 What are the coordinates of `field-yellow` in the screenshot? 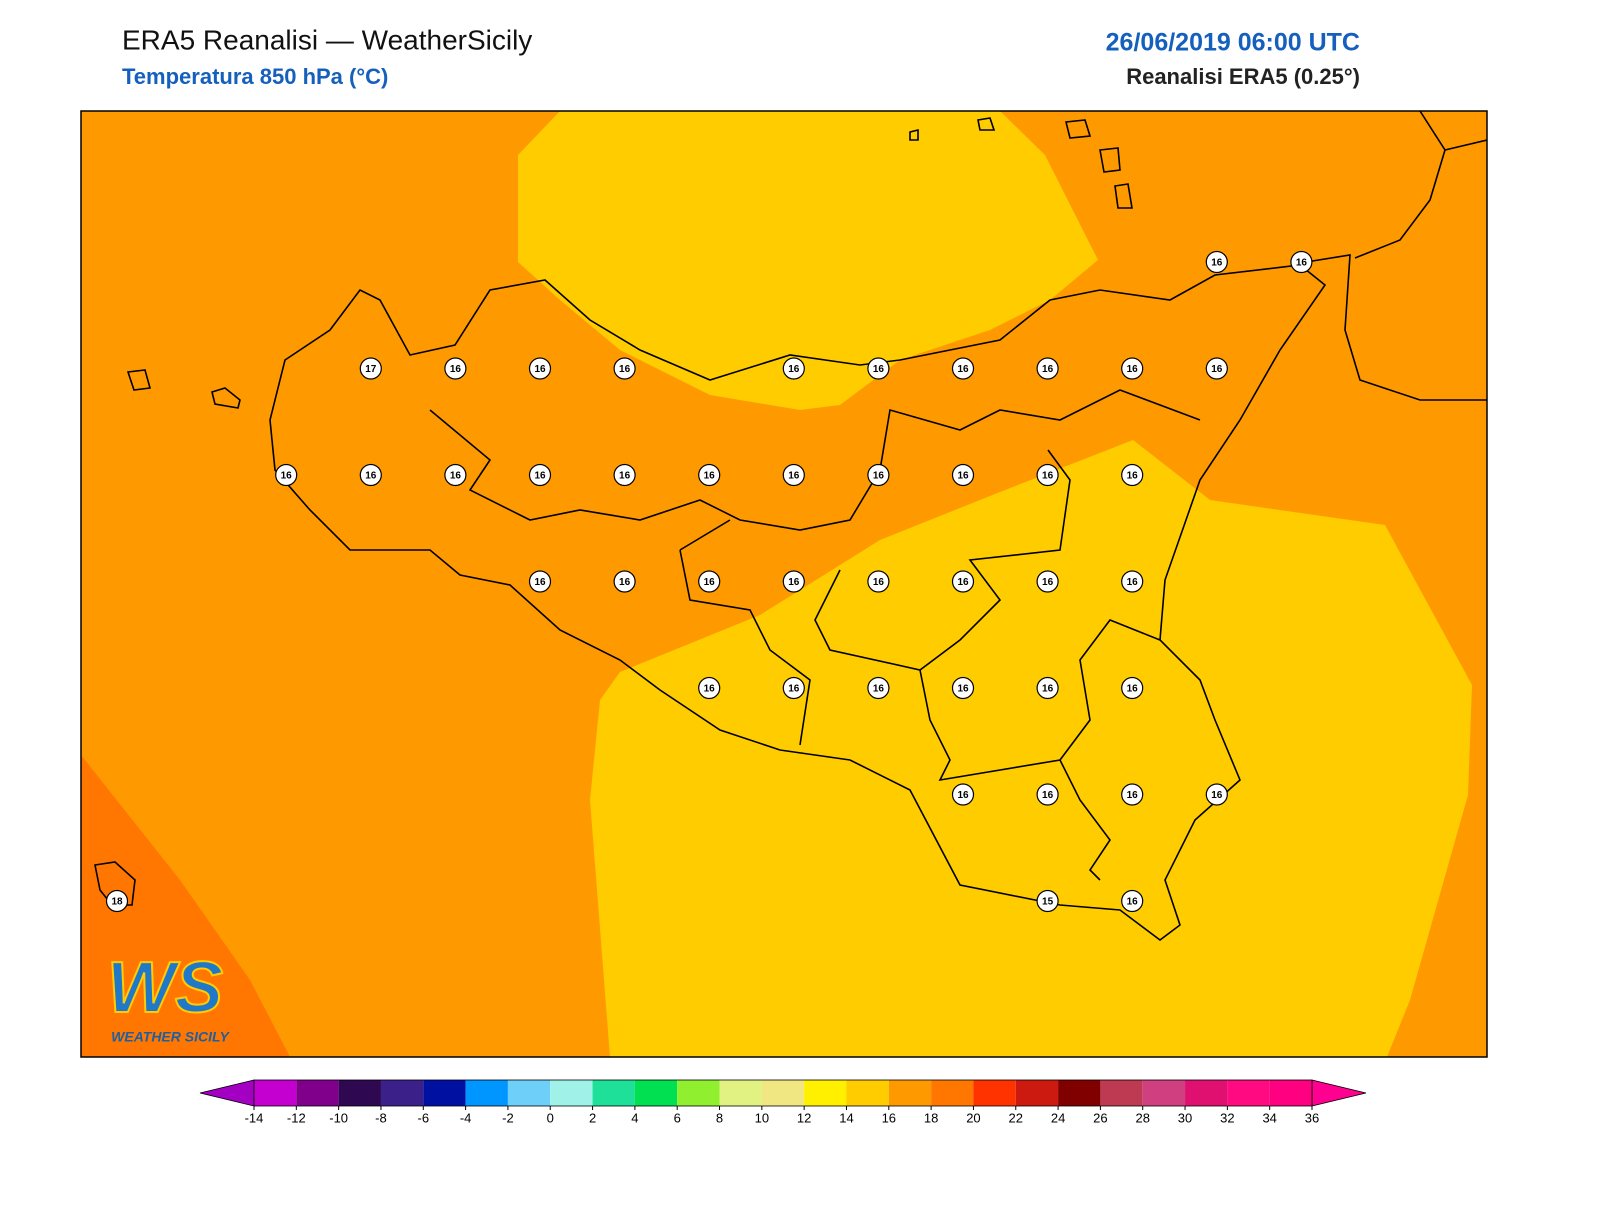 It's located at (808, 260).